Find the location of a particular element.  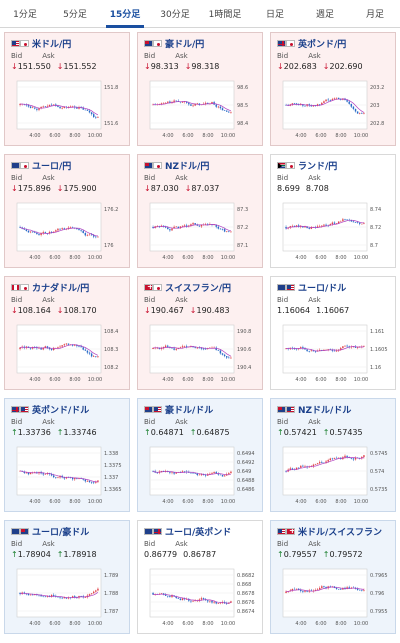

pair-name: NZドル/ドル is located at coordinates (325, 411).